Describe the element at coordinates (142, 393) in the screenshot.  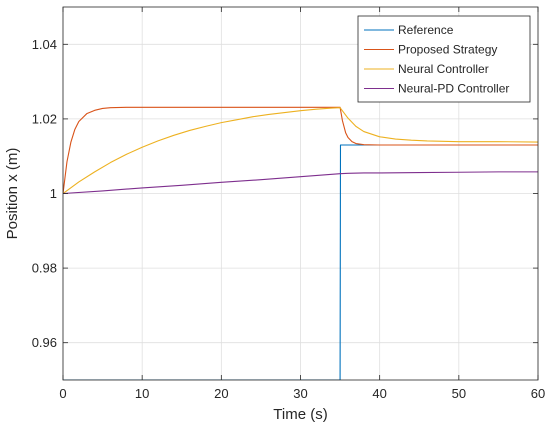
I see `x-tick-label: 10` at that location.